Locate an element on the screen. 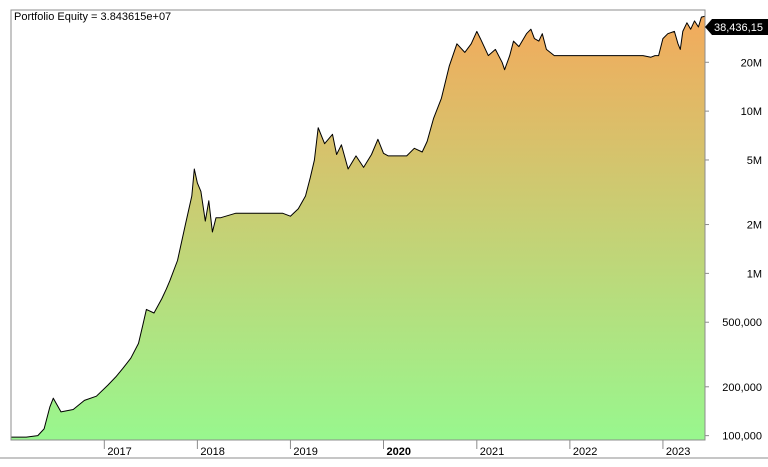 This screenshot has width=768, height=467. x-tick-label: 2022 is located at coordinates (585, 452).